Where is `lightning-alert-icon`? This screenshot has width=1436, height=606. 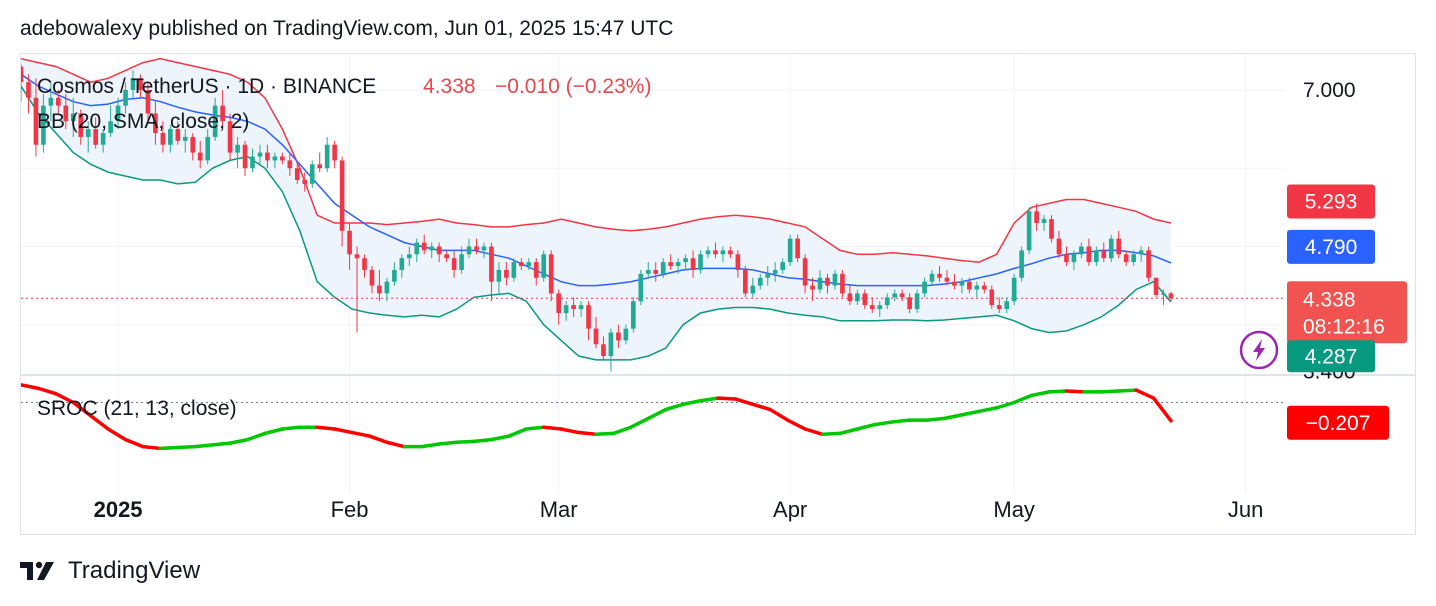 lightning-alert-icon is located at coordinates (1259, 350).